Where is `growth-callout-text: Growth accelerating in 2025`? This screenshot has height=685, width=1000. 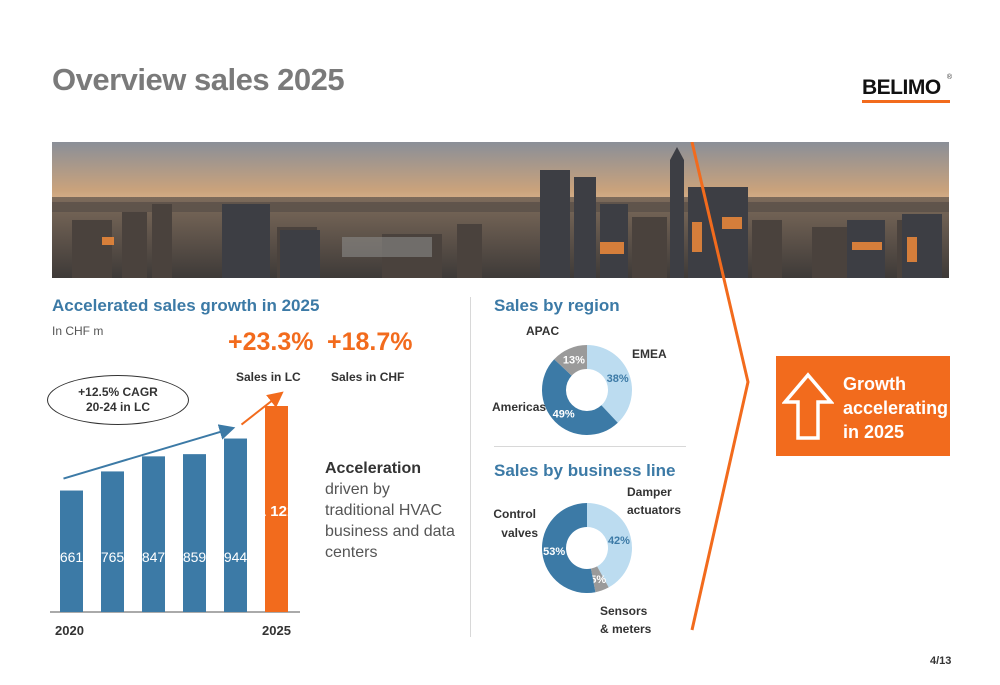 growth-callout-text: Growth accelerating in 2025 is located at coordinates (898, 408).